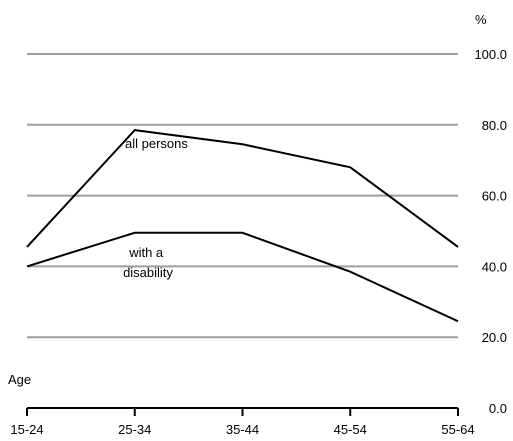 The image size is (513, 441). Describe the element at coordinates (134, 429) in the screenshot. I see `x-tick-label: 25-34` at that location.